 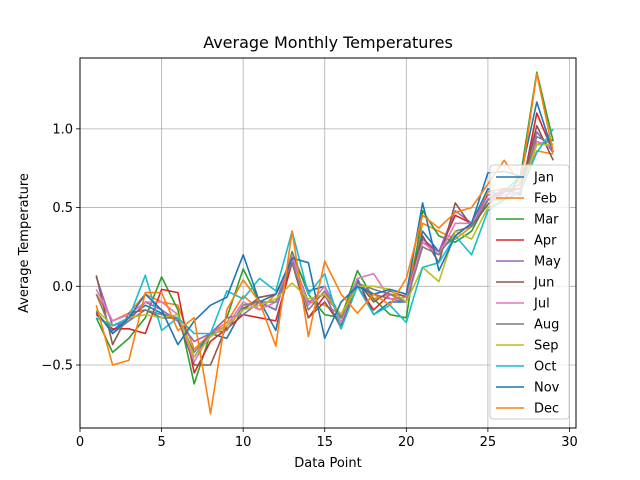 I want to click on legend-label: May, so click(x=547, y=262).